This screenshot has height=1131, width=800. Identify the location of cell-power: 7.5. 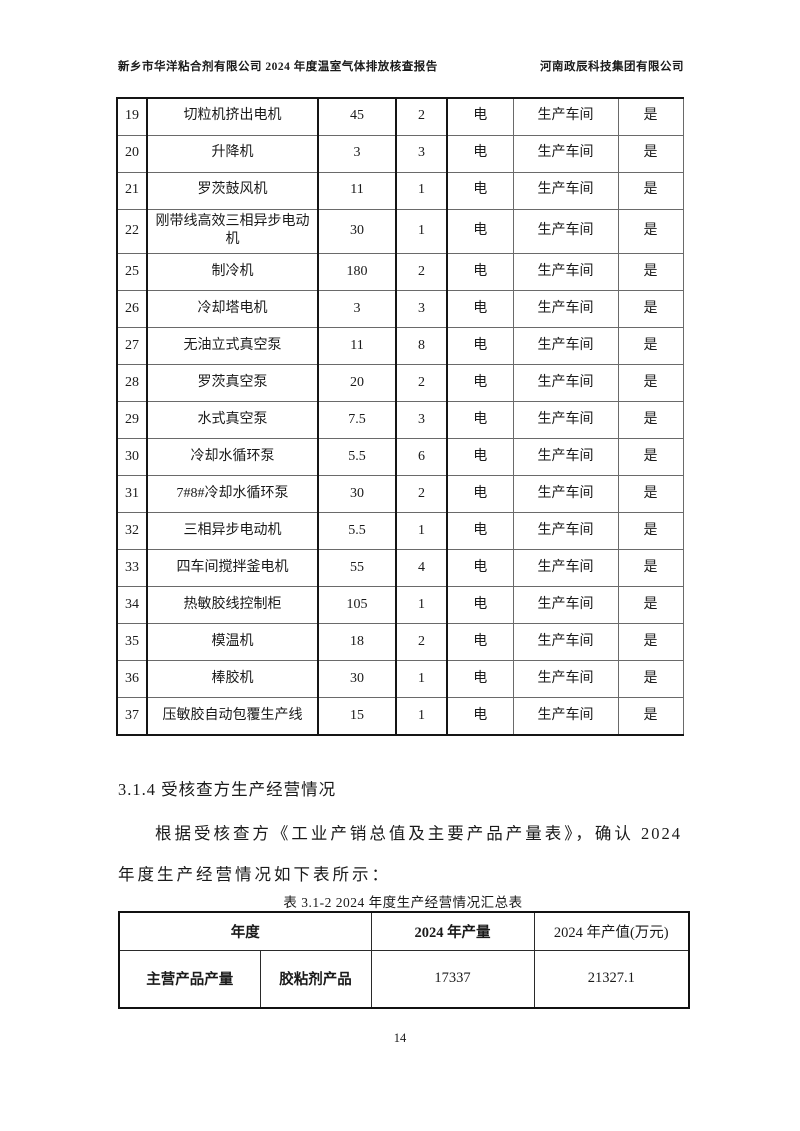
(357, 420).